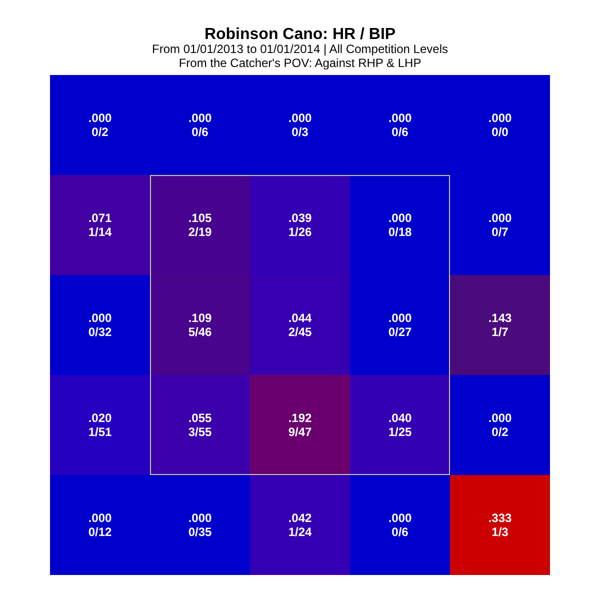 The height and width of the screenshot is (600, 600). What do you see at coordinates (300, 56) in the screenshot?
I see `chart-subtitle: From 01/01/2013 to 01/01/2014 | All Competition Levels From the Catcher's POV: Against RHP & LHP` at bounding box center [300, 56].